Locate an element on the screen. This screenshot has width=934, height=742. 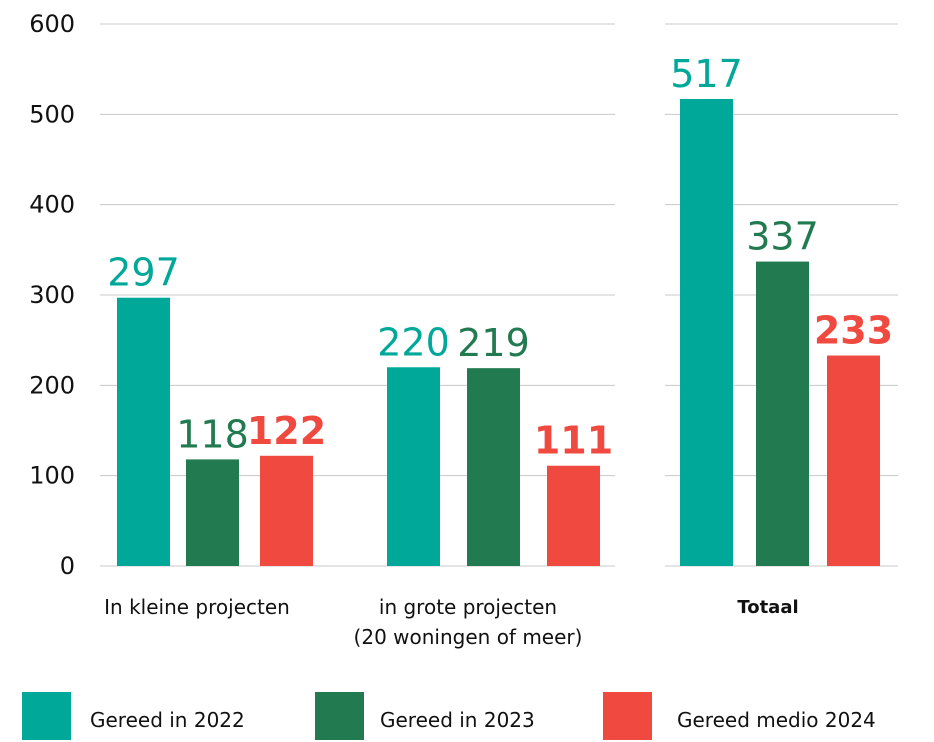
legend-label: Gereed in 2022 is located at coordinates (167, 720).